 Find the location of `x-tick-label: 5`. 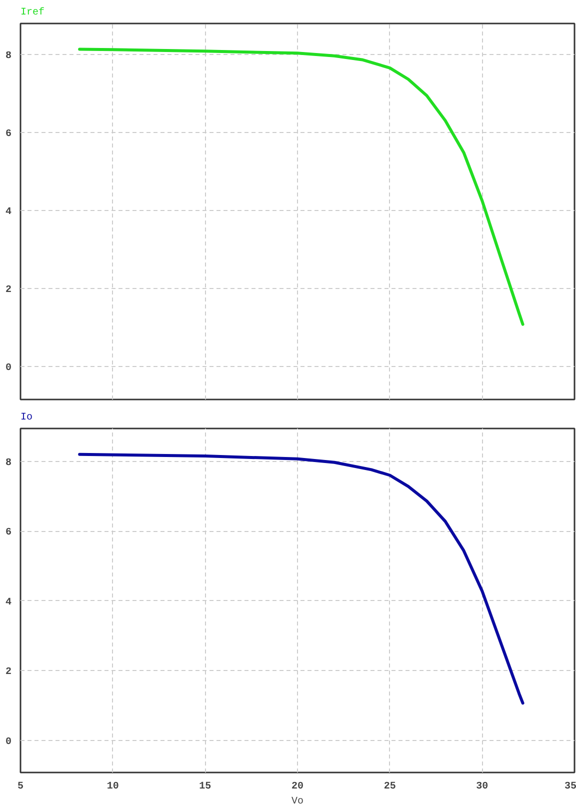

x-tick-label: 5 is located at coordinates (21, 787).